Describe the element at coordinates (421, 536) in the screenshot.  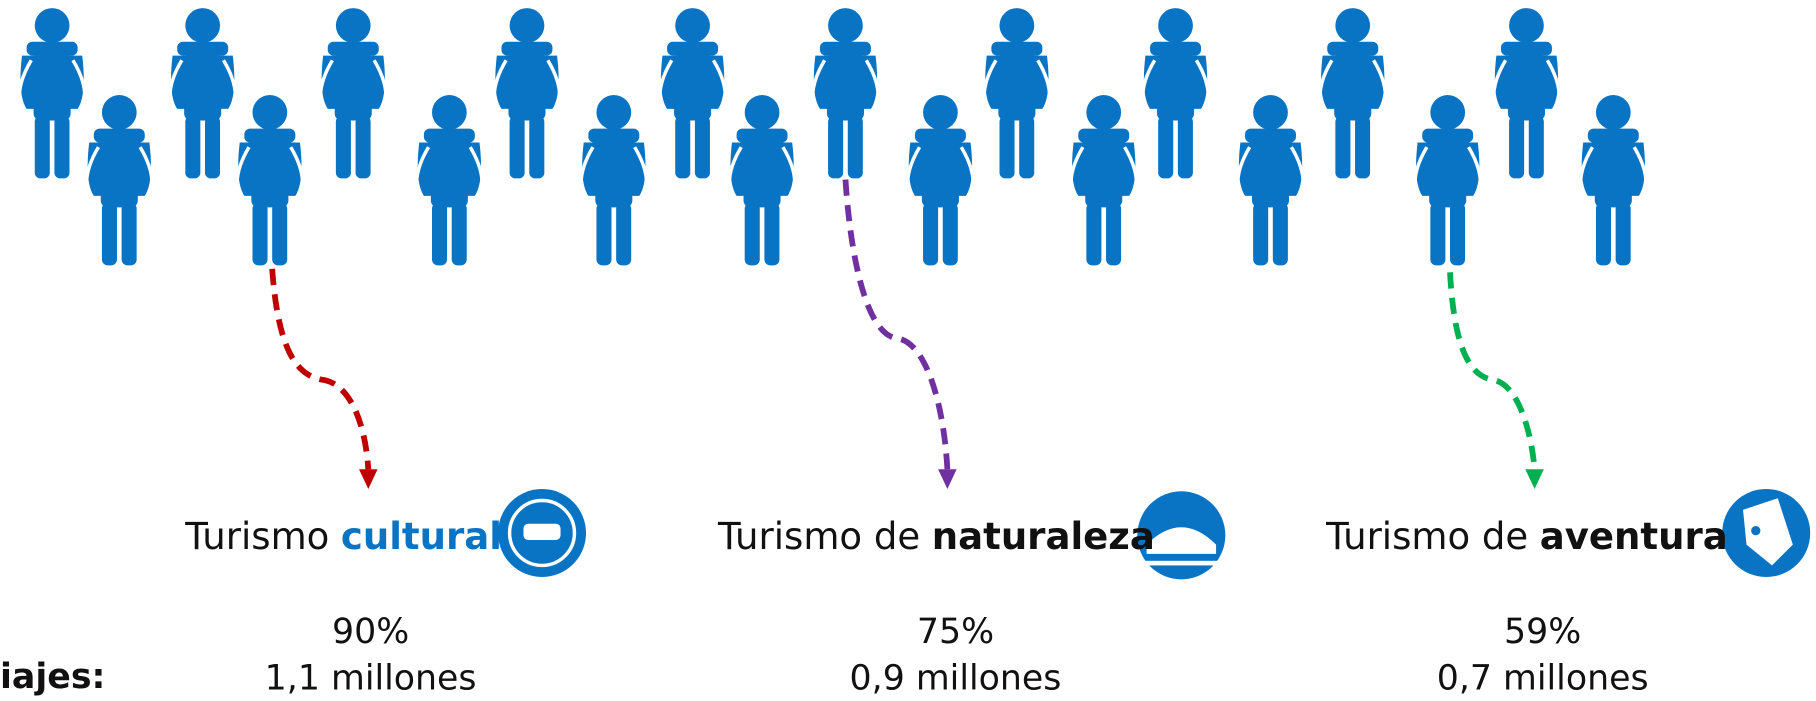
I see `title-highlight: cultural` at that location.